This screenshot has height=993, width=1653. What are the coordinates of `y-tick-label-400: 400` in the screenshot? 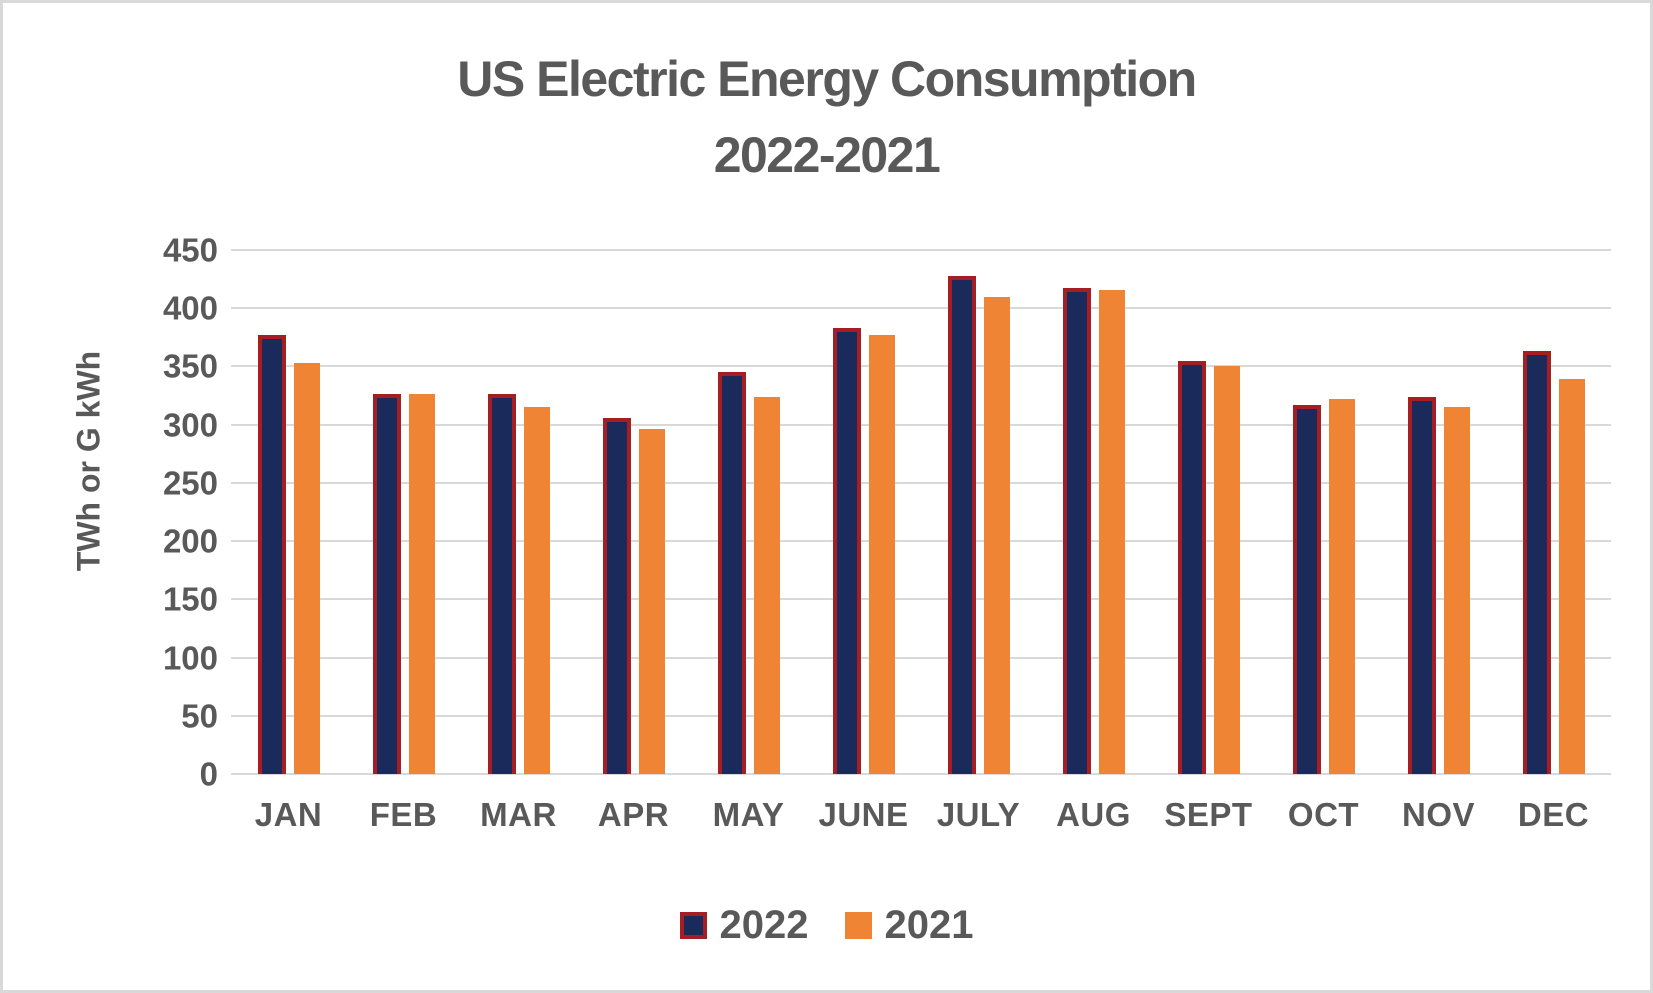 It's located at (190, 308).